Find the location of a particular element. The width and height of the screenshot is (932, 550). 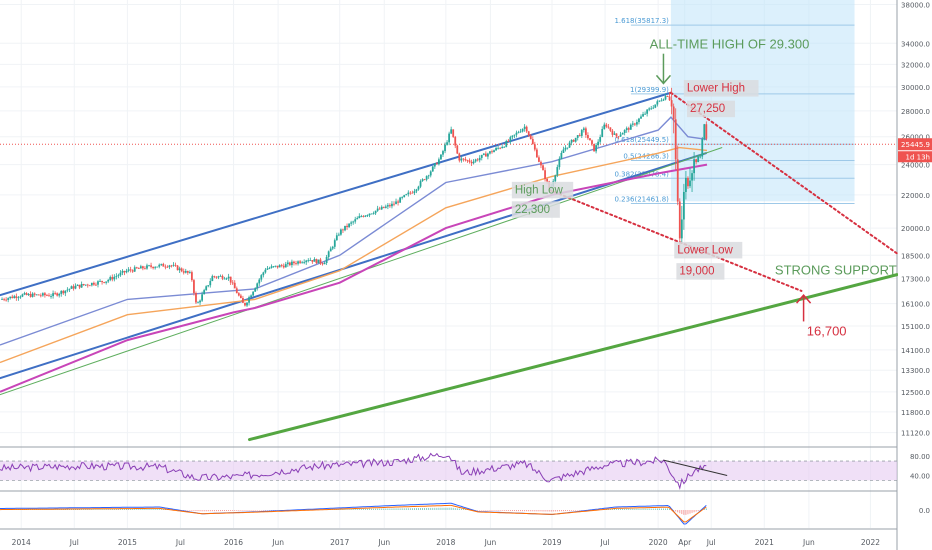

annotation-arrowhead is located at coordinates (804, 298).